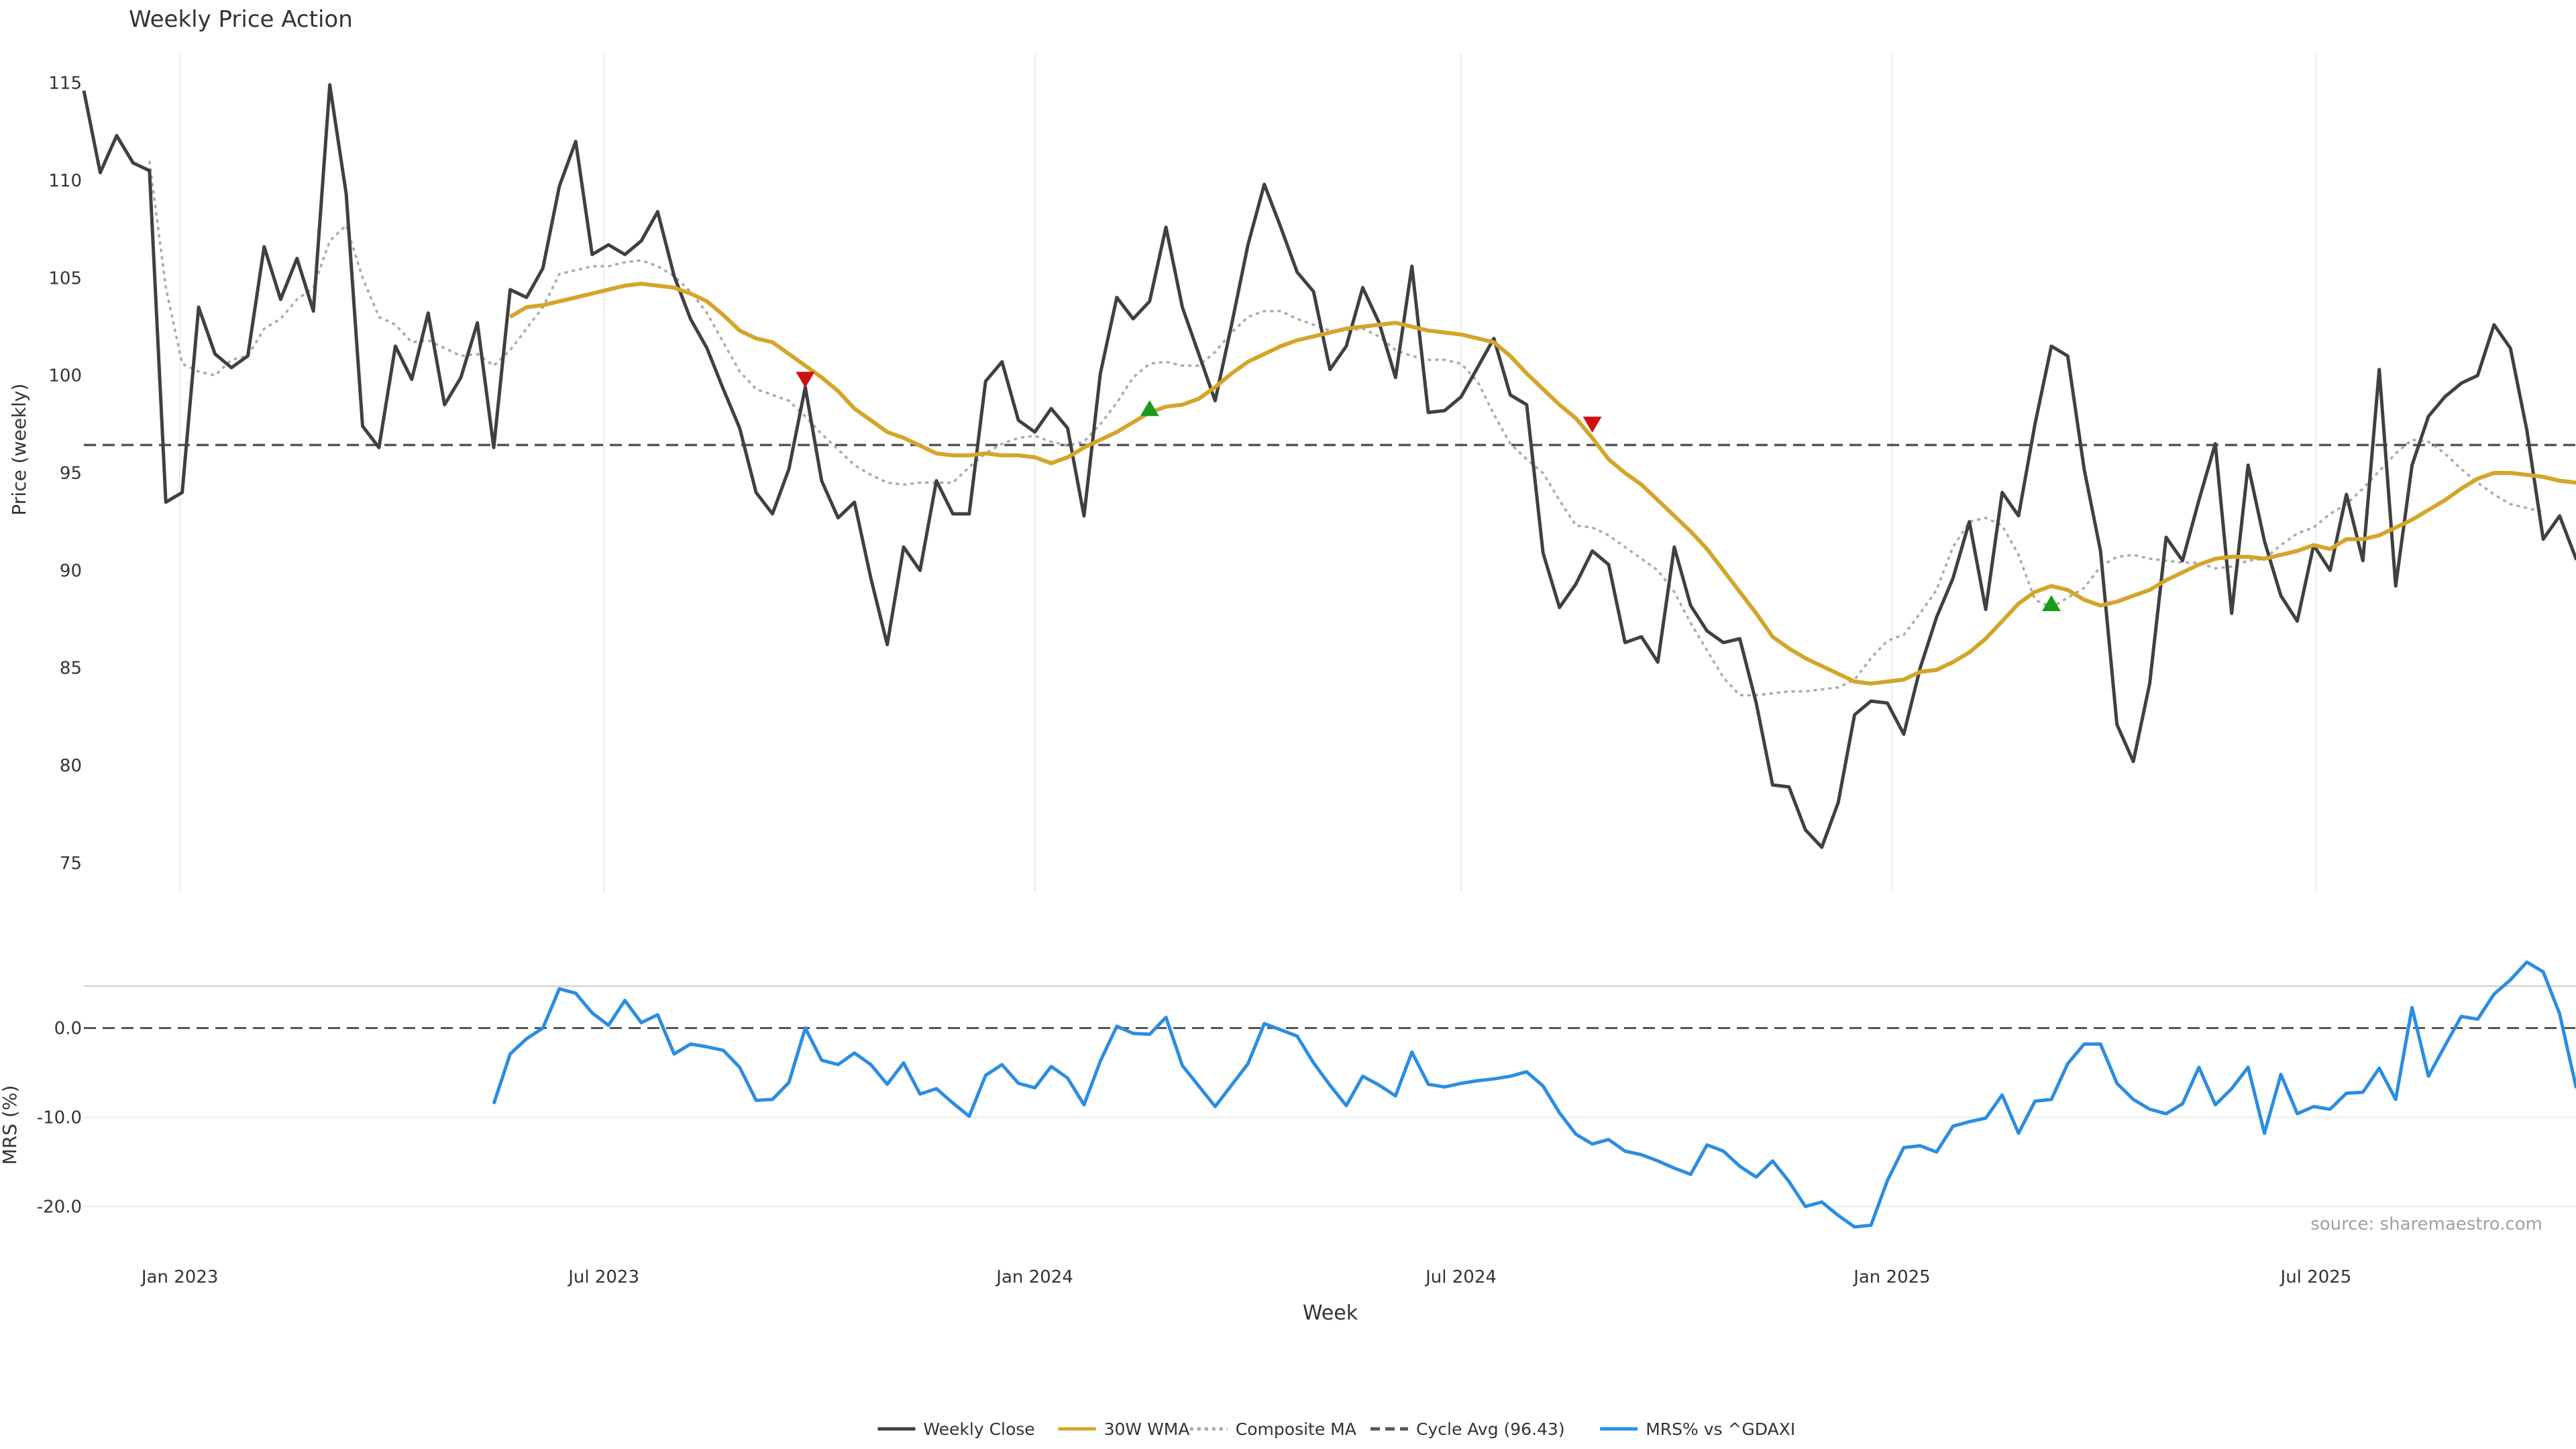 This screenshot has height=1449, width=2576. Describe the element at coordinates (2315, 1277) in the screenshot. I see `x-tick-label: Jul 2025` at that location.